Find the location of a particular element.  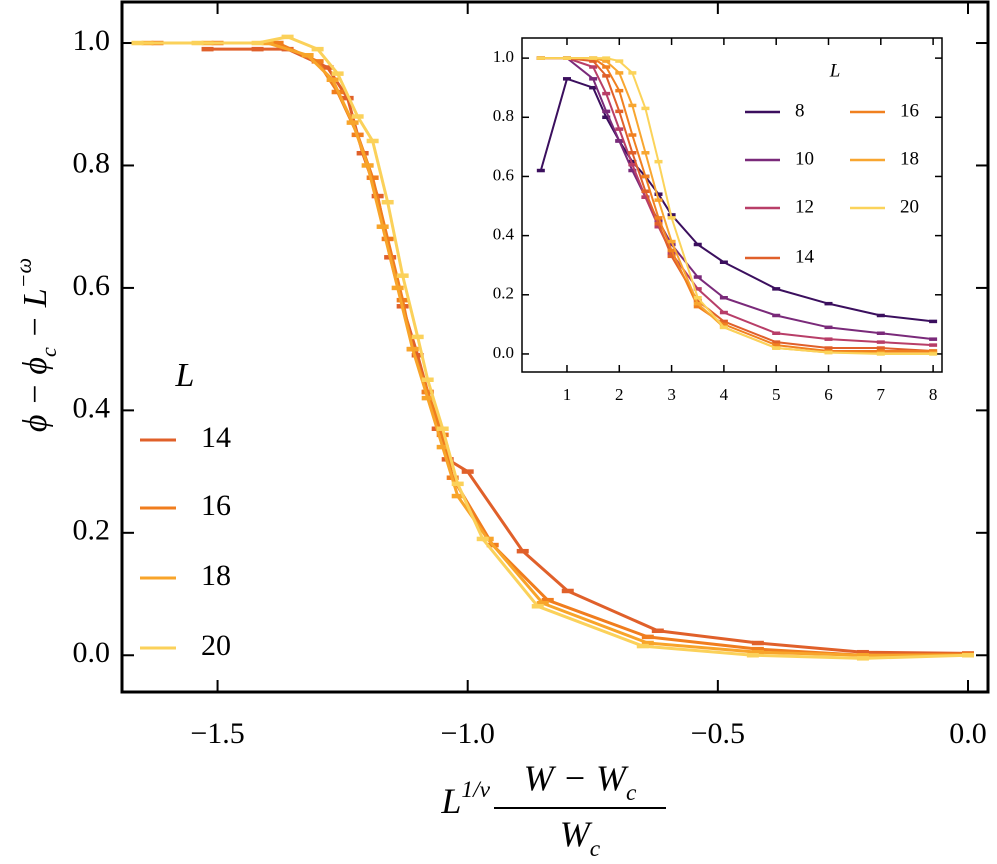

x-tick-label: 7 is located at coordinates (881, 394).